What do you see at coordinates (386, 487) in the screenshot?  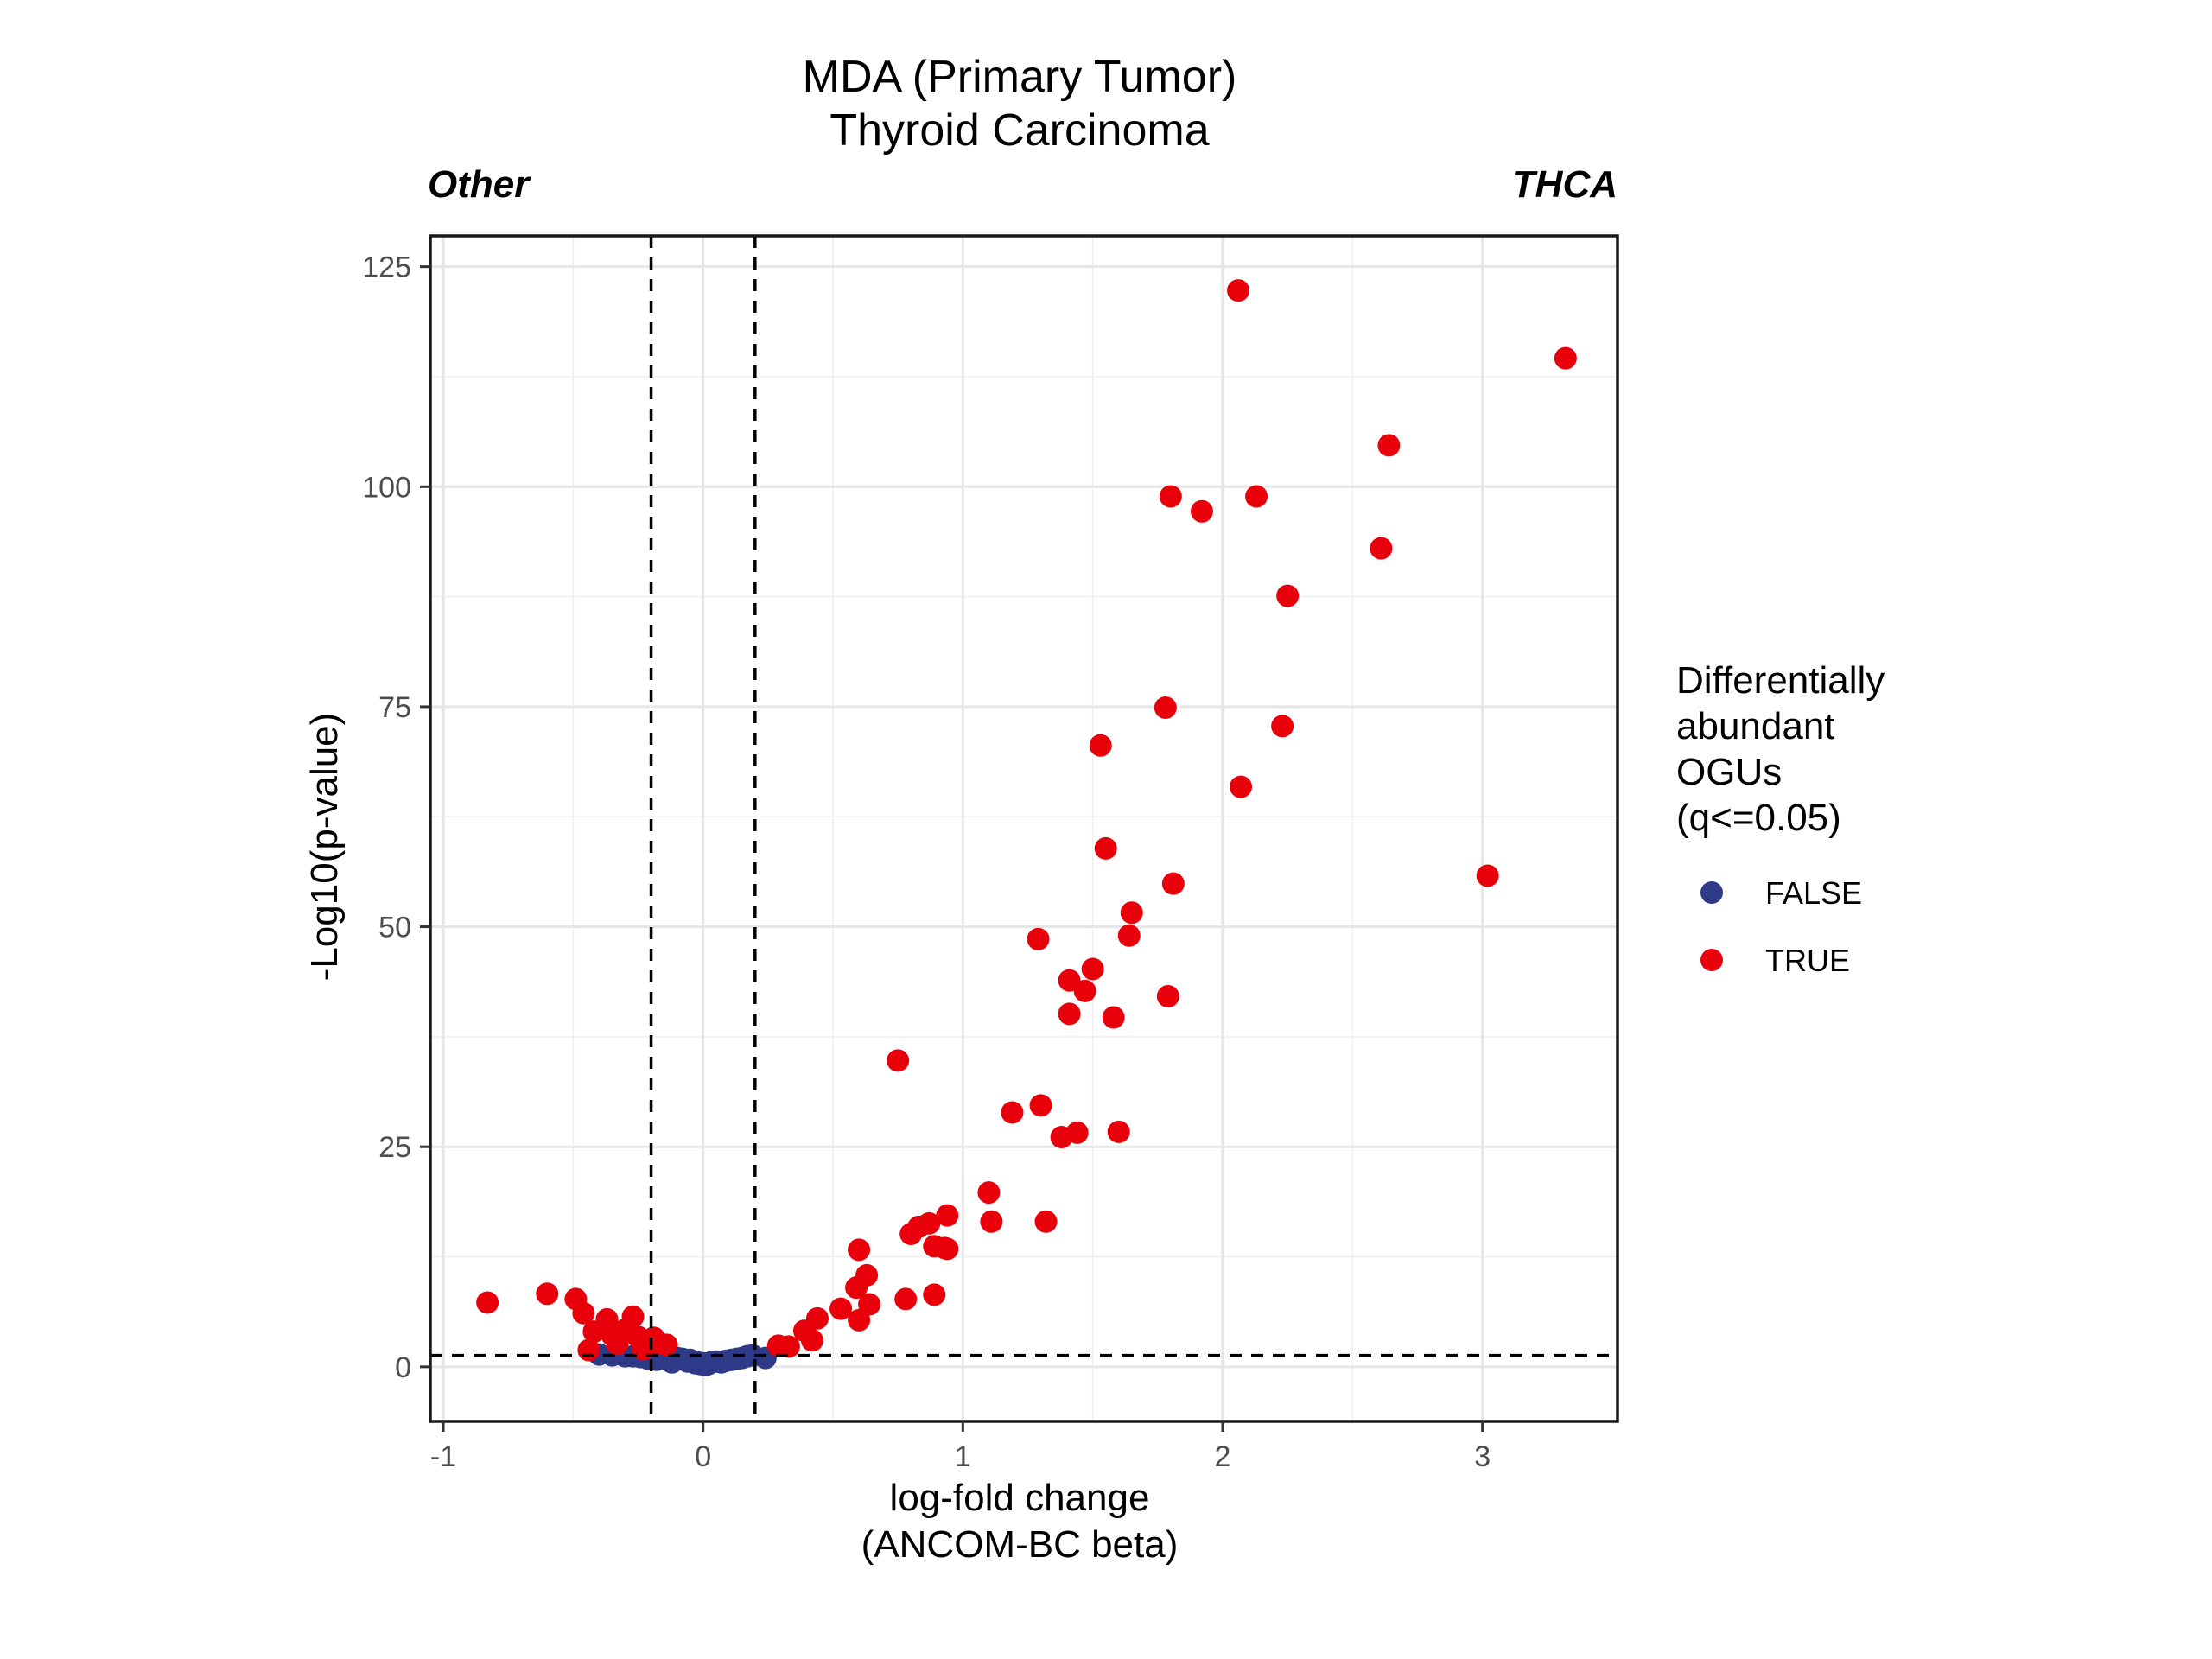 I see `y-tick-label: 100` at bounding box center [386, 487].